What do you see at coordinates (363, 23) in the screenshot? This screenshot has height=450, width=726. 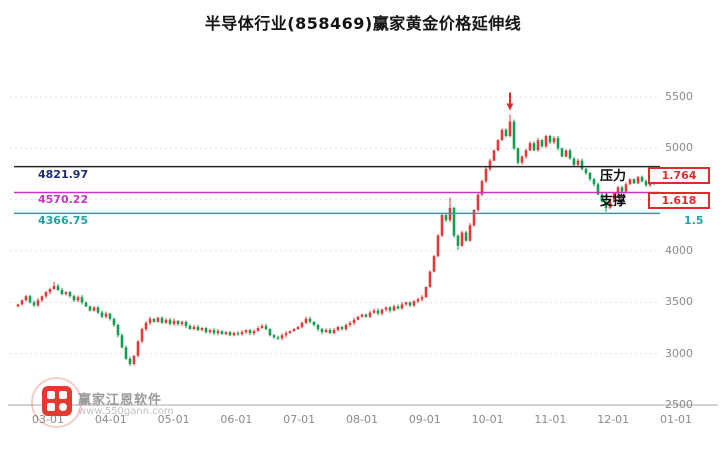 I see `chart-title: 半导体行业(858469)赢家黄金价格延伸线` at bounding box center [363, 23].